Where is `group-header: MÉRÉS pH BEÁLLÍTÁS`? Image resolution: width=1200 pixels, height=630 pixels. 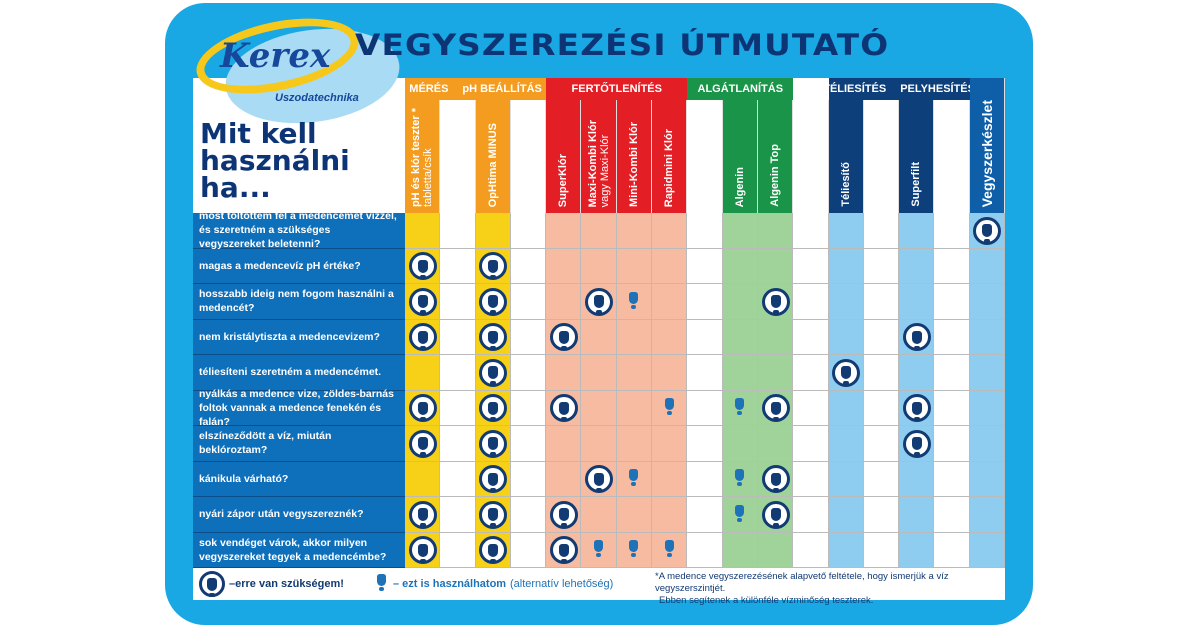
group-header: MÉRÉS pH BEÁLLÍTÁS is located at coordinates (476, 89).